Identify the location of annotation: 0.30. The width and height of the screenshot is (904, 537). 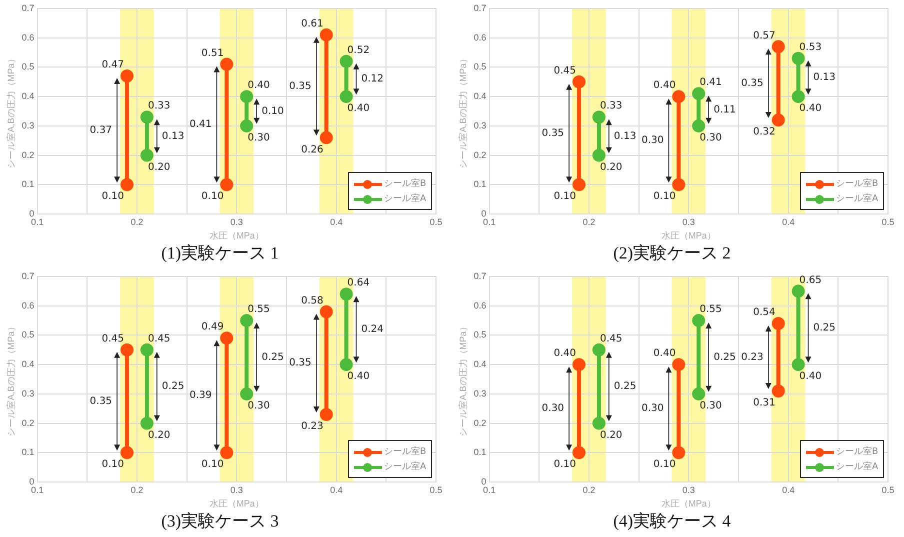
(652, 140).